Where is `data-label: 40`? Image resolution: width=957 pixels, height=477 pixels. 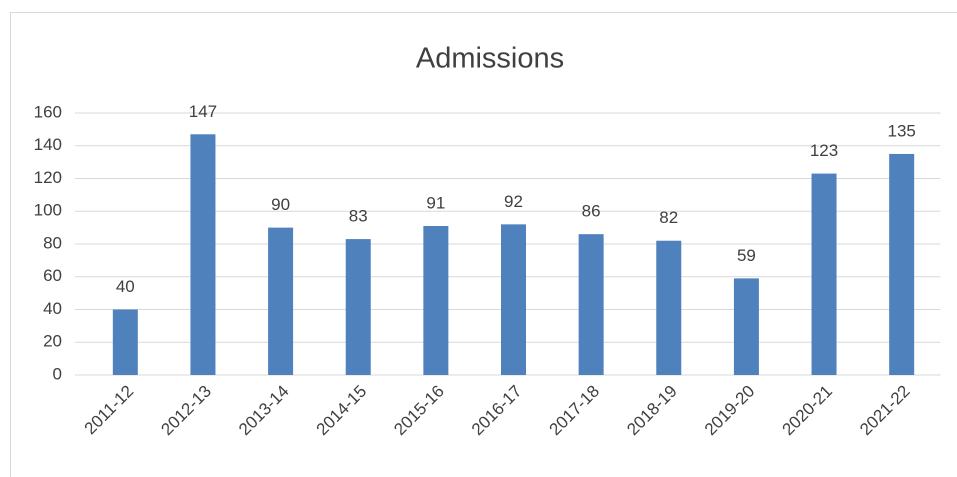 data-label: 40 is located at coordinates (125, 286).